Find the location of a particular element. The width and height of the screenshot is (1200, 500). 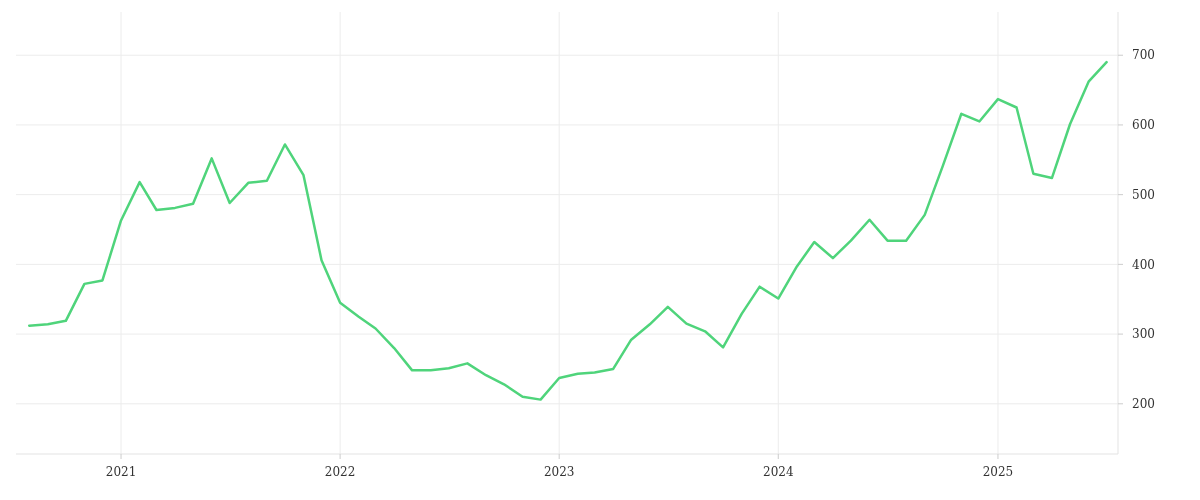

y-tick-label: 200 is located at coordinates (1143, 404).